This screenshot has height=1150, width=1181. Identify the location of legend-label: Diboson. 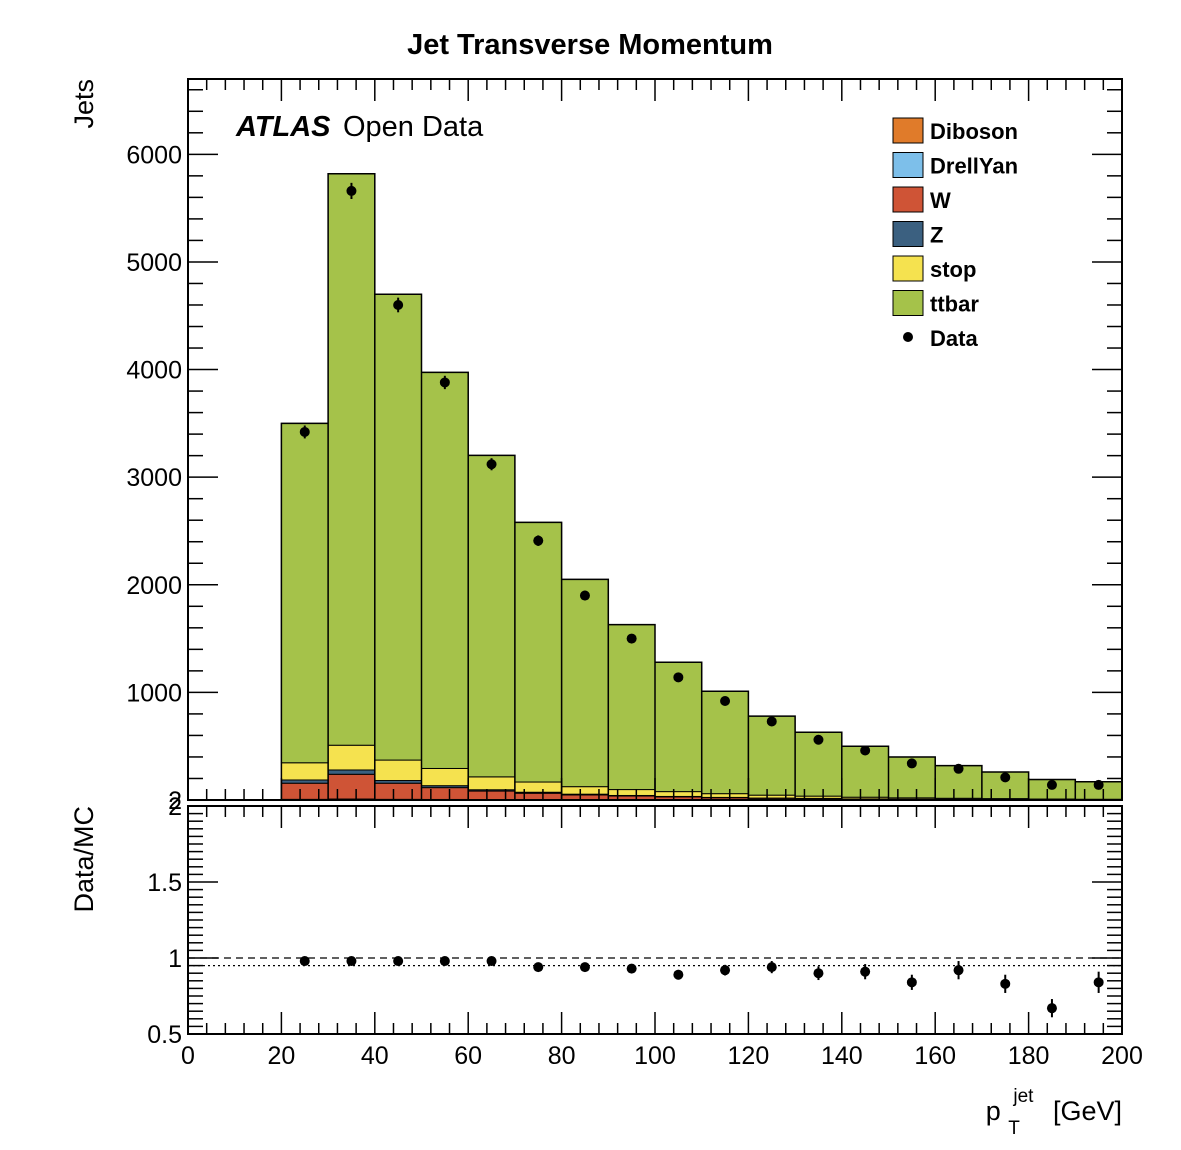
(974, 131).